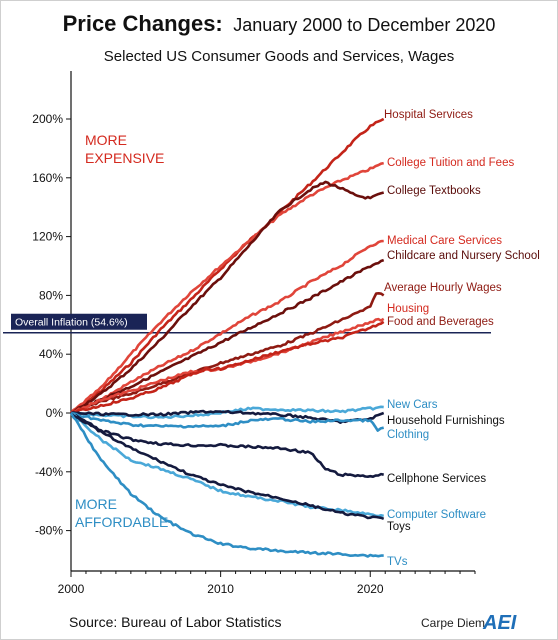 The image size is (558, 640). Describe the element at coordinates (408, 309) in the screenshot. I see `series-label-housing: Housing` at that location.